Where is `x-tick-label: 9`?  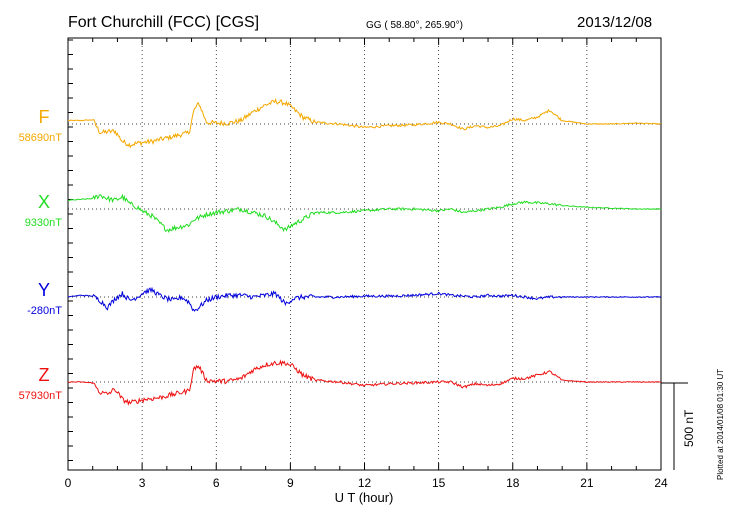
x-tick-label: 9 is located at coordinates (290, 483).